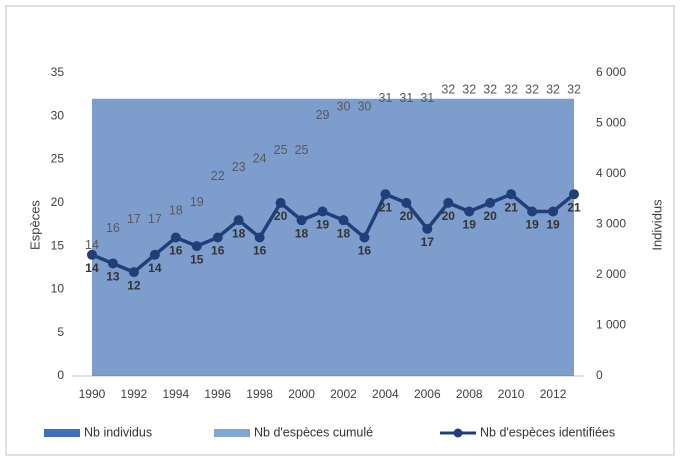  I want to click on y-tick-label: 0, so click(60, 375).